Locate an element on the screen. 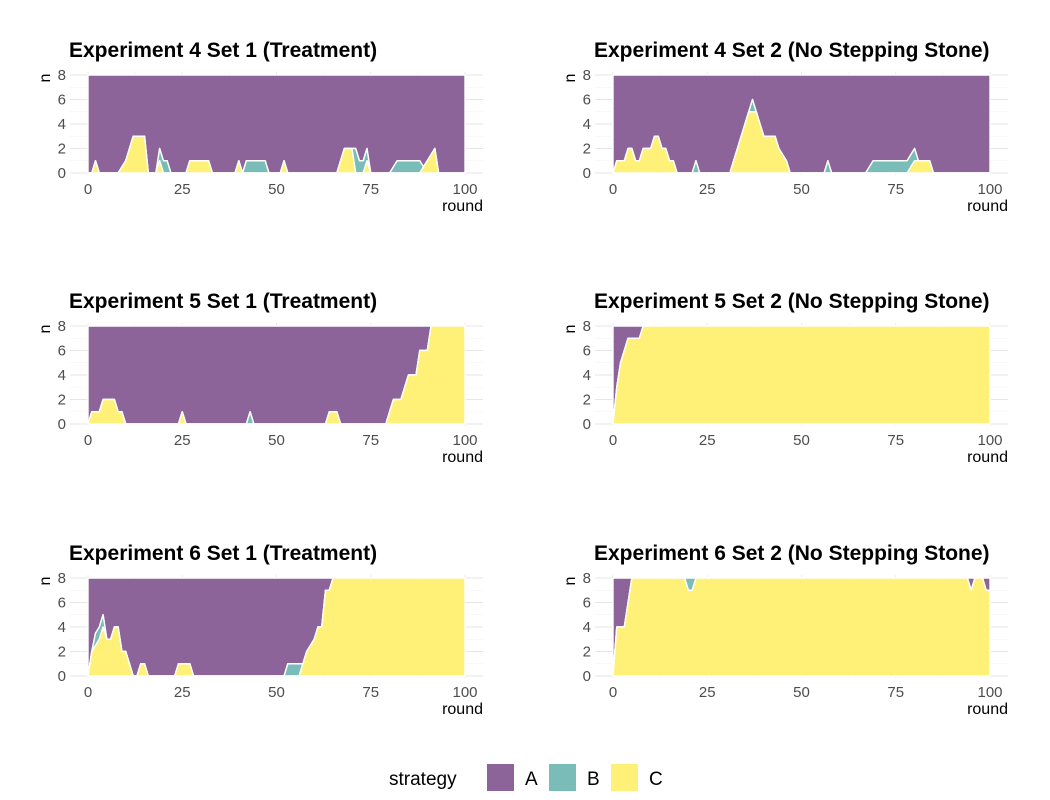 This screenshot has width=1050, height=800. panel-title: Experiment 6 Set 1 (Treatment) is located at coordinates (223, 553).